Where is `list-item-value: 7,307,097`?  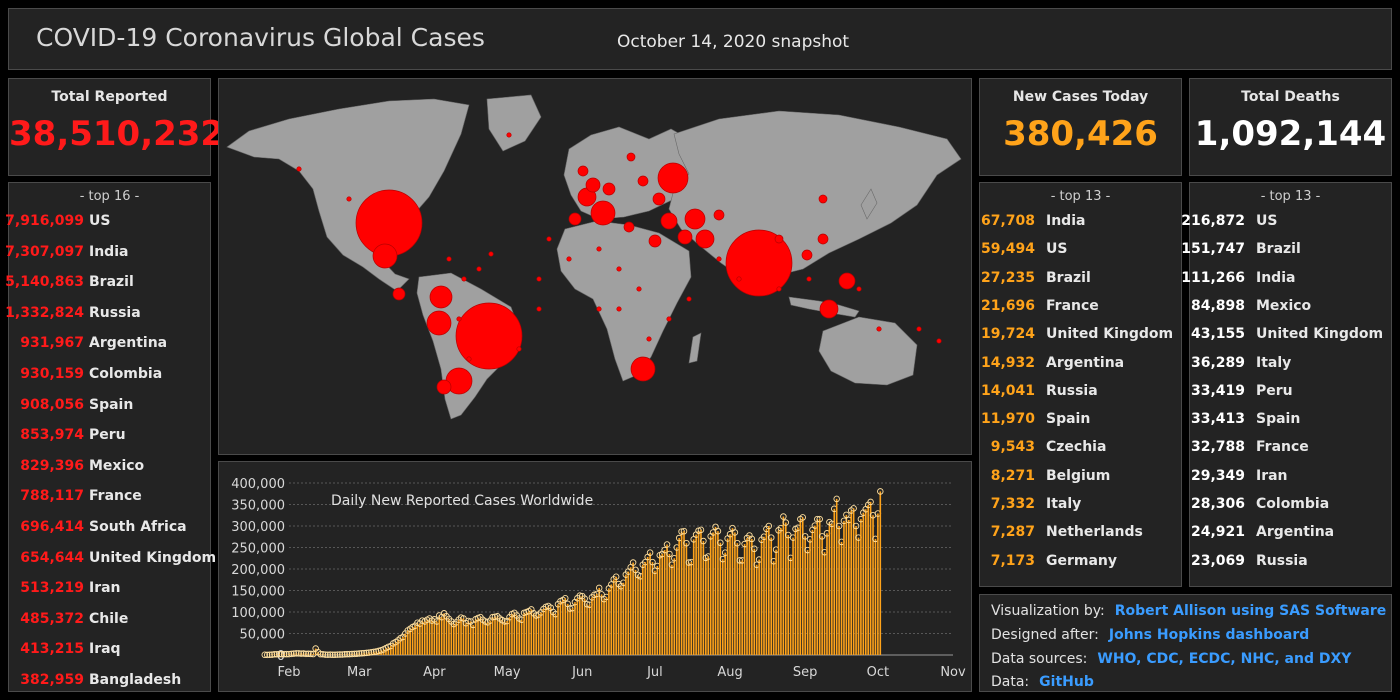
list-item-value: 7,307,097 is located at coordinates (44, 251).